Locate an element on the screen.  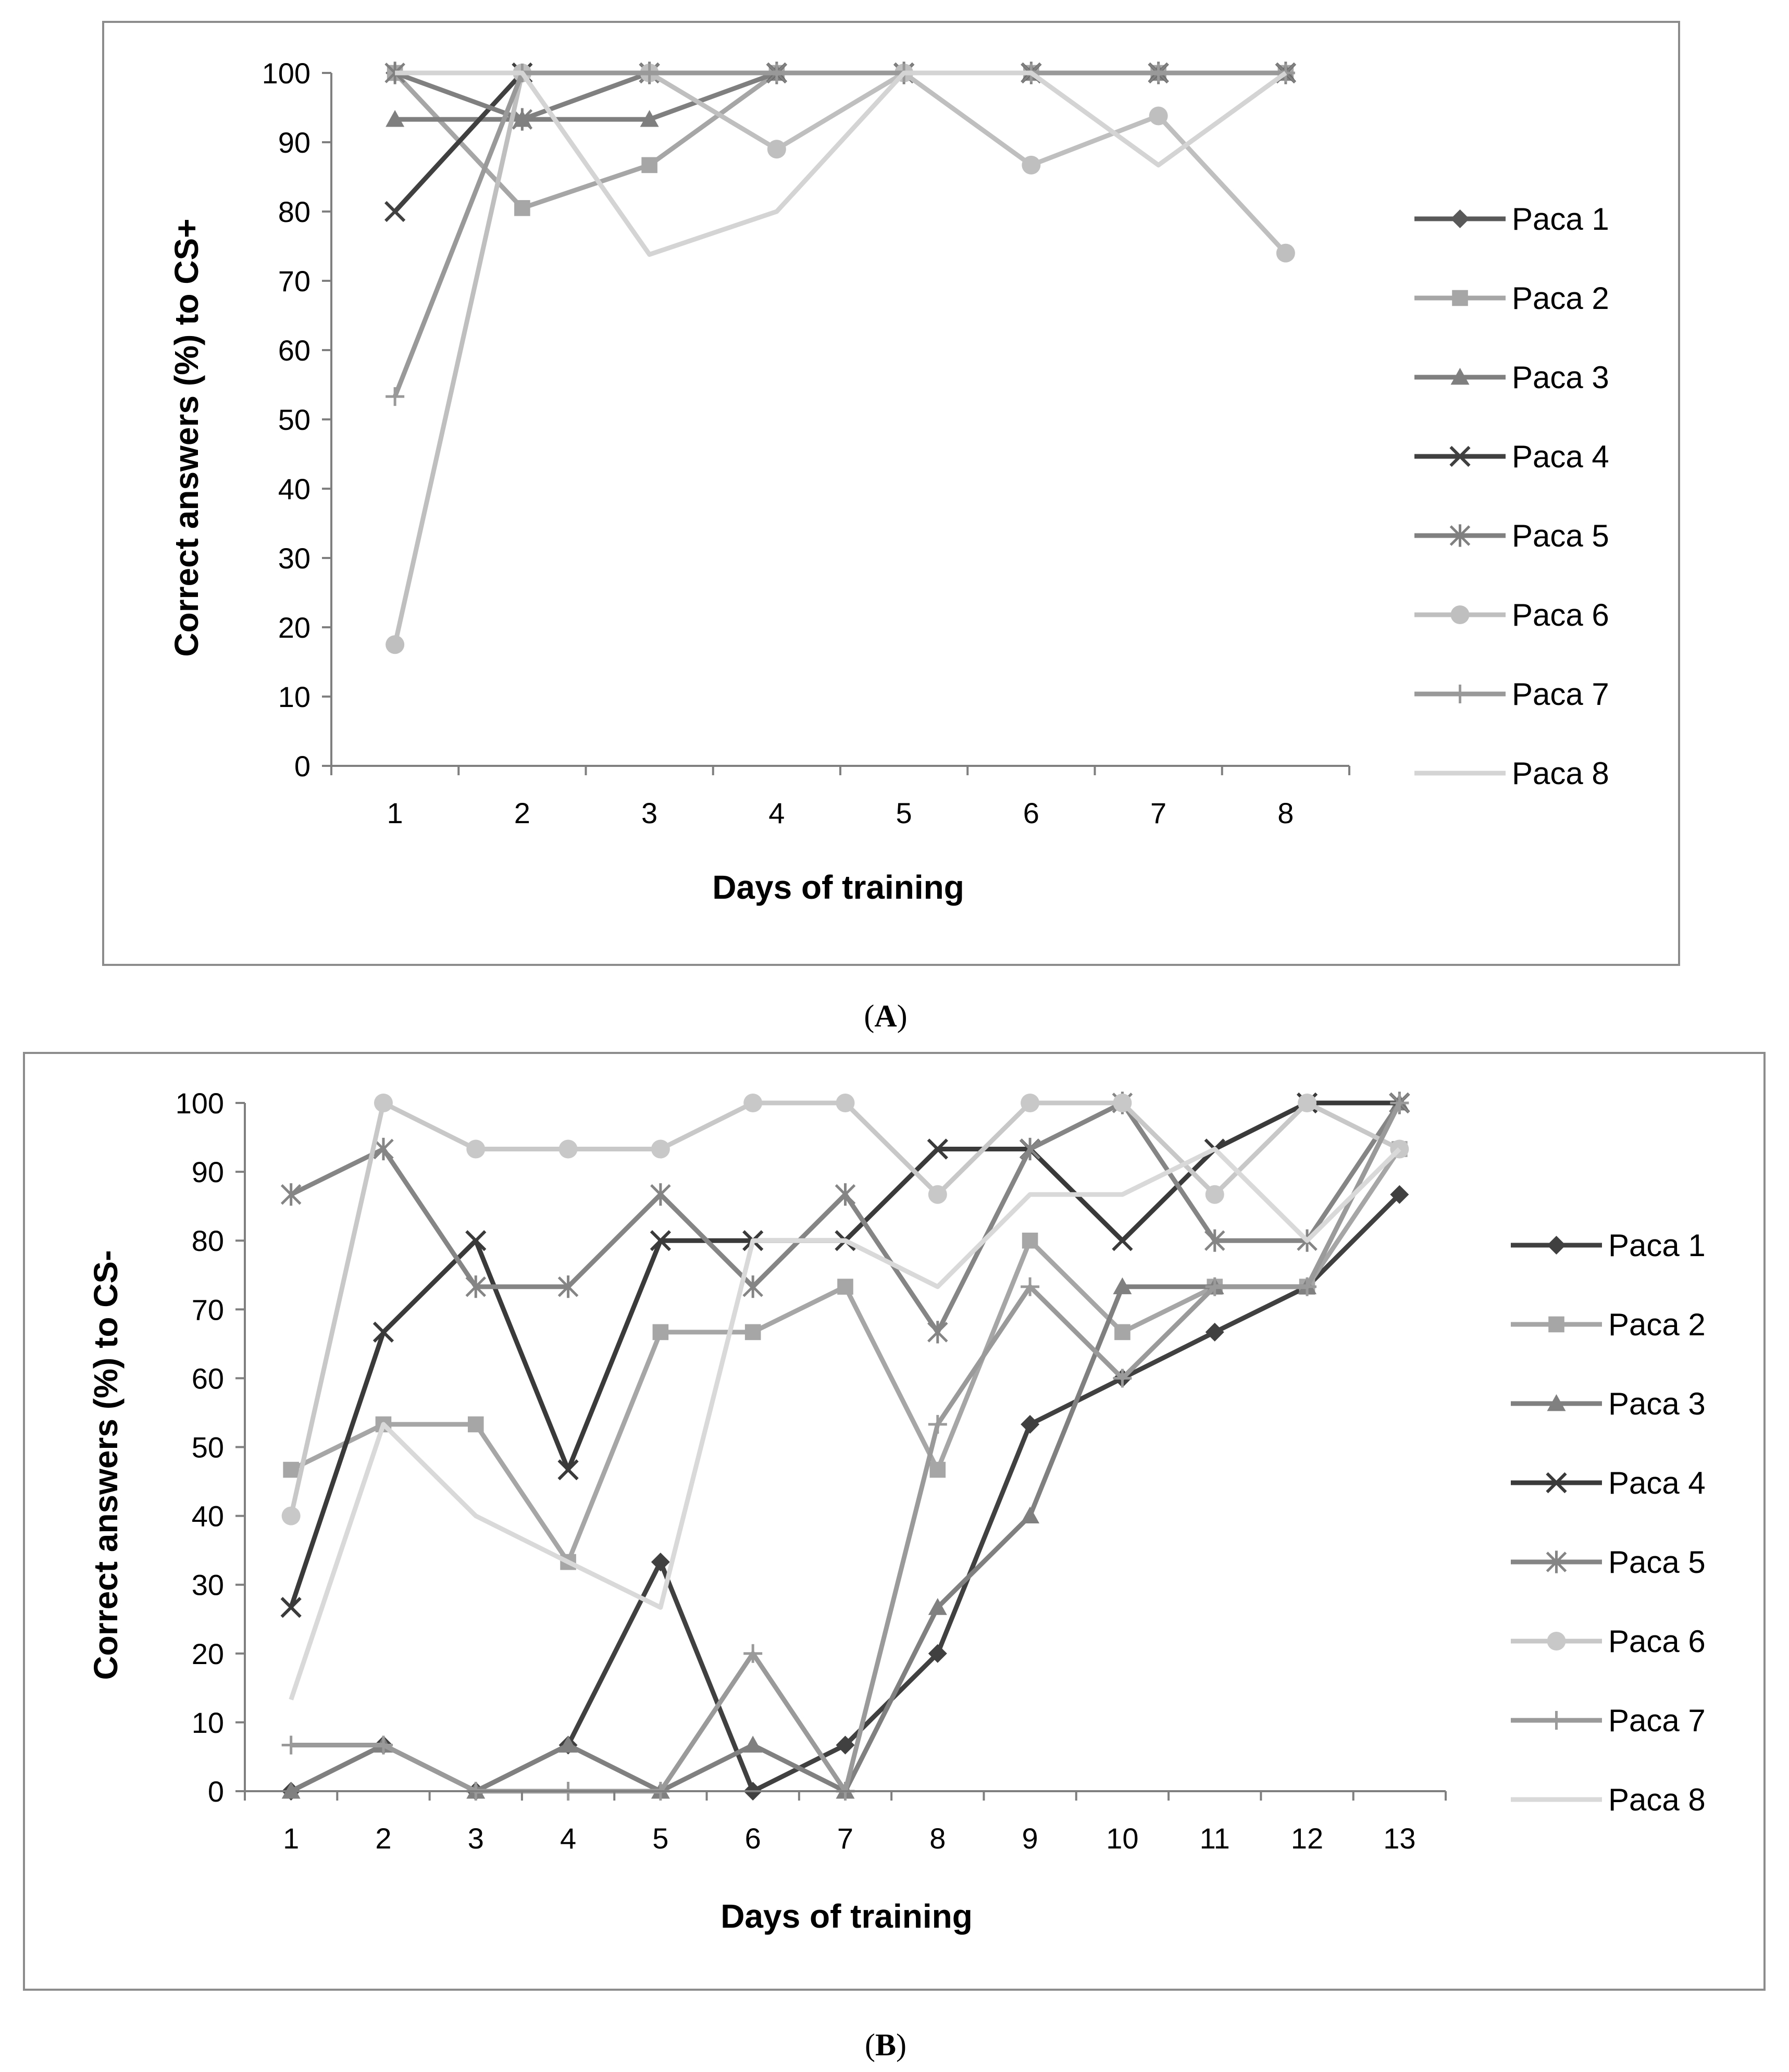
chart-a-legend-label: Paca 6 is located at coordinates (1560, 615).